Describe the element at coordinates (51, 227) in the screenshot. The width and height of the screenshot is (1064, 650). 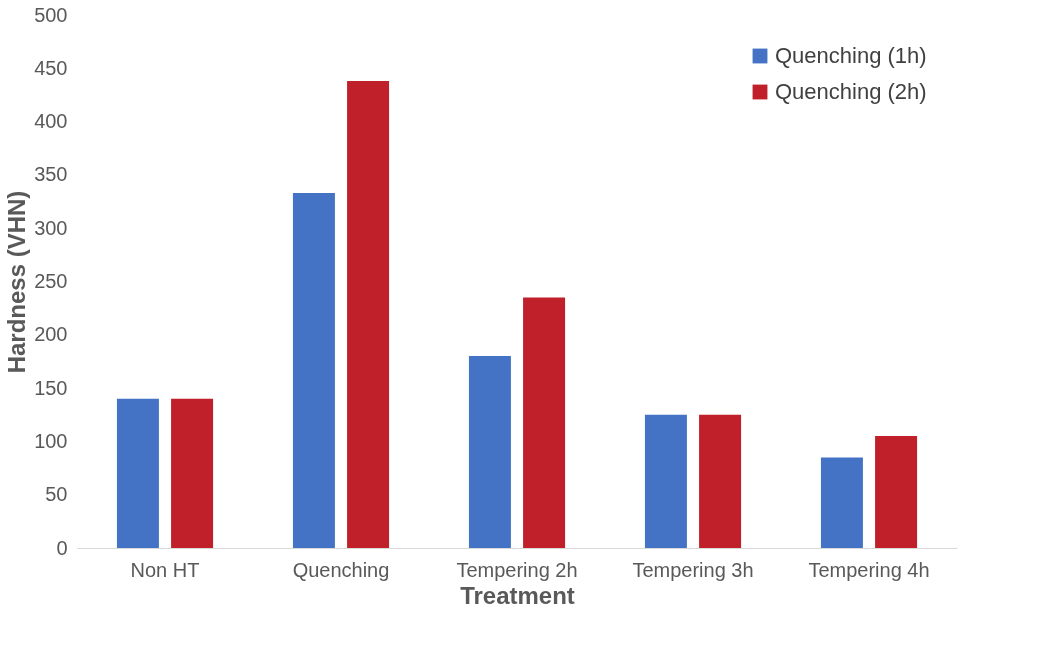
I see `y-tick-label: 300` at that location.